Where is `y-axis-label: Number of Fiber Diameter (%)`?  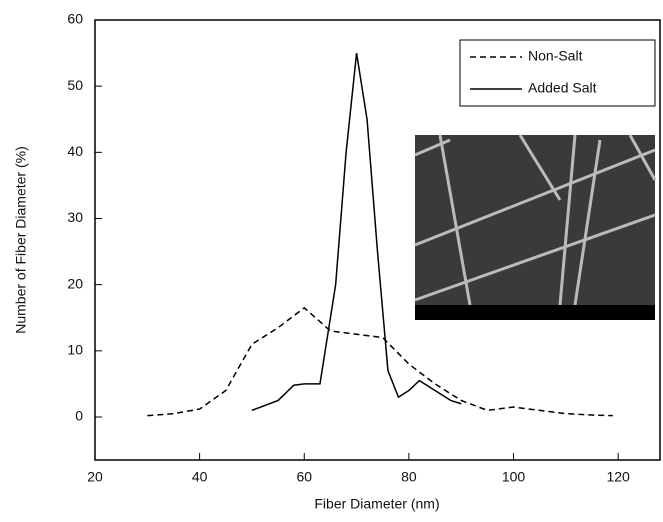 y-axis-label: Number of Fiber Diameter (%) is located at coordinates (21, 240).